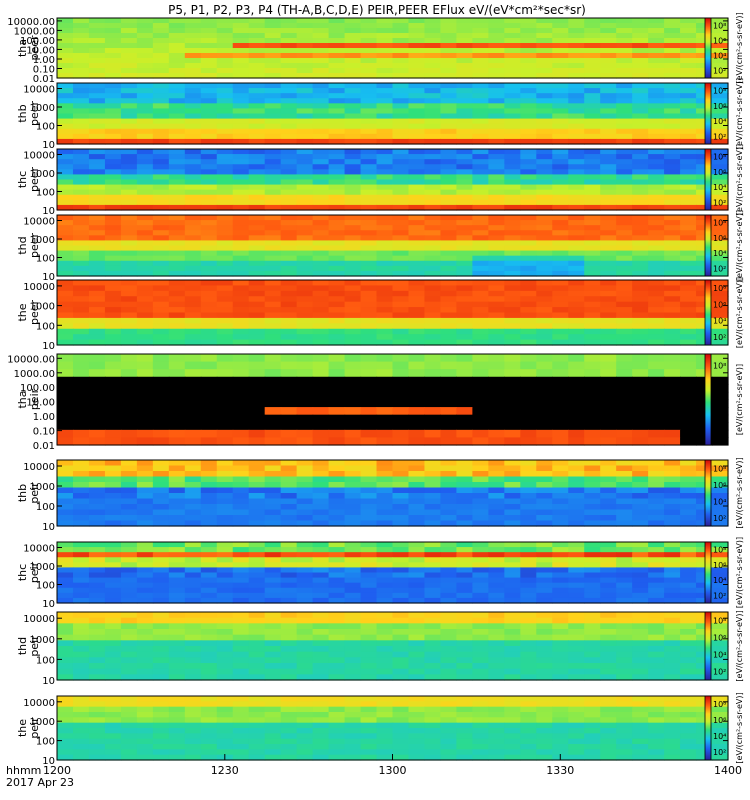 This screenshot has width=750, height=800. What do you see at coordinates (45, 326) in the screenshot?
I see `y-tick-label: 100` at bounding box center [45, 326].